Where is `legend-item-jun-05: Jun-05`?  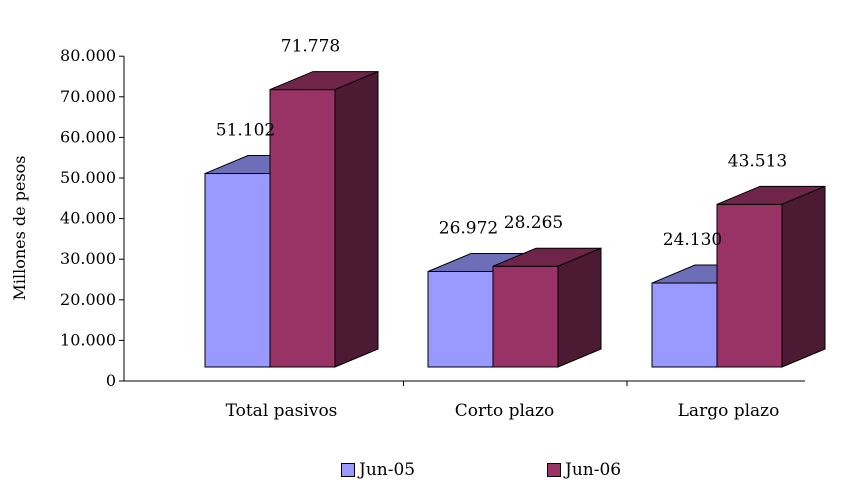
legend-item-jun-05: Jun-05 is located at coordinates (378, 470).